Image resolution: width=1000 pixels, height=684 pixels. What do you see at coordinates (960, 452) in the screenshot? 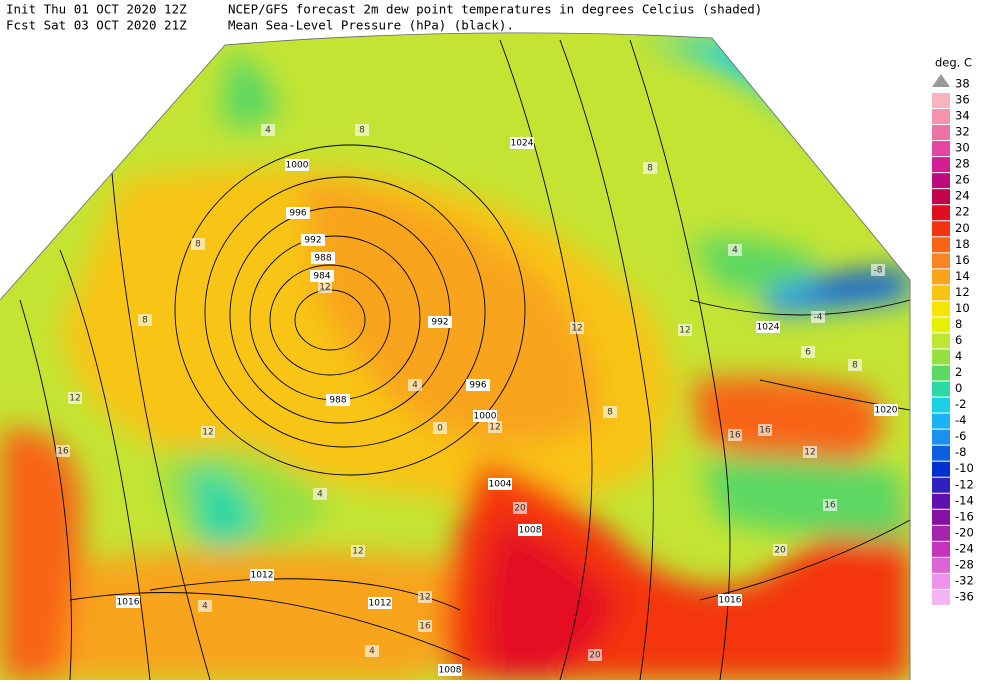
I see `colorbar-label: -8` at bounding box center [960, 452].